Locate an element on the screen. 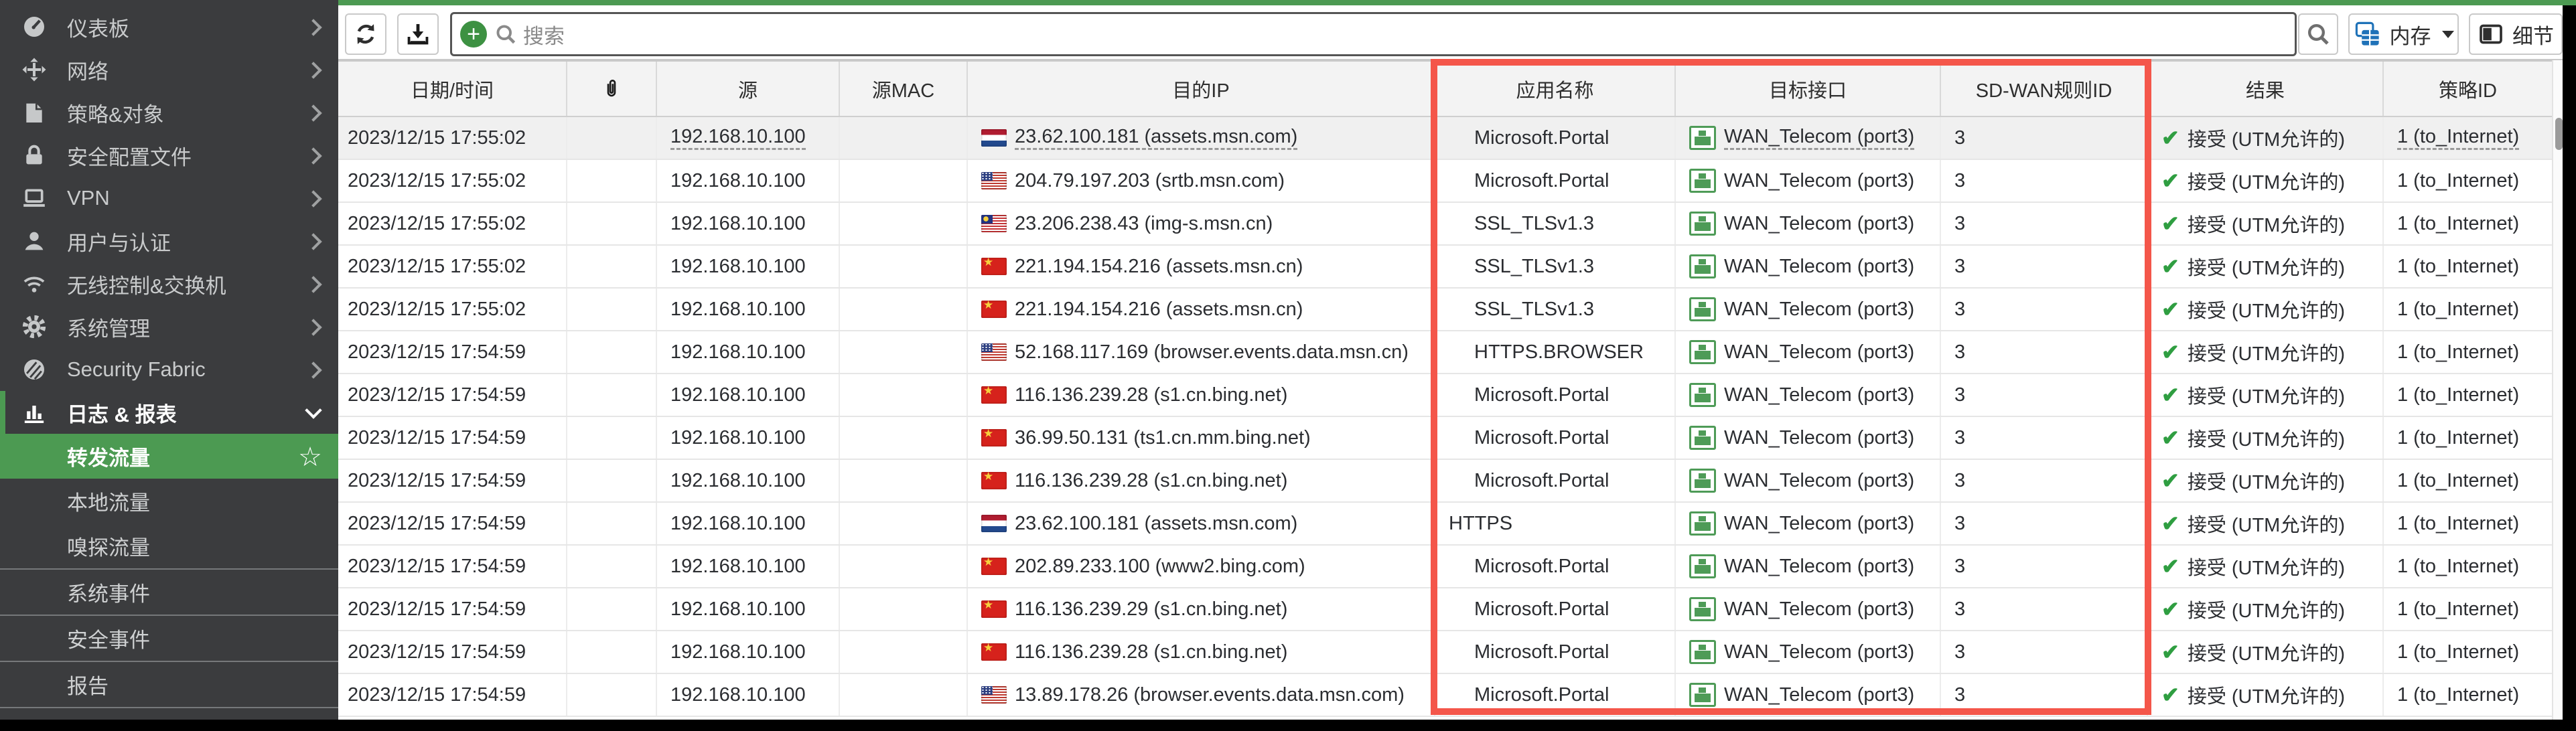 The height and width of the screenshot is (731, 2576). col-header-result: 结果 is located at coordinates (2266, 89).